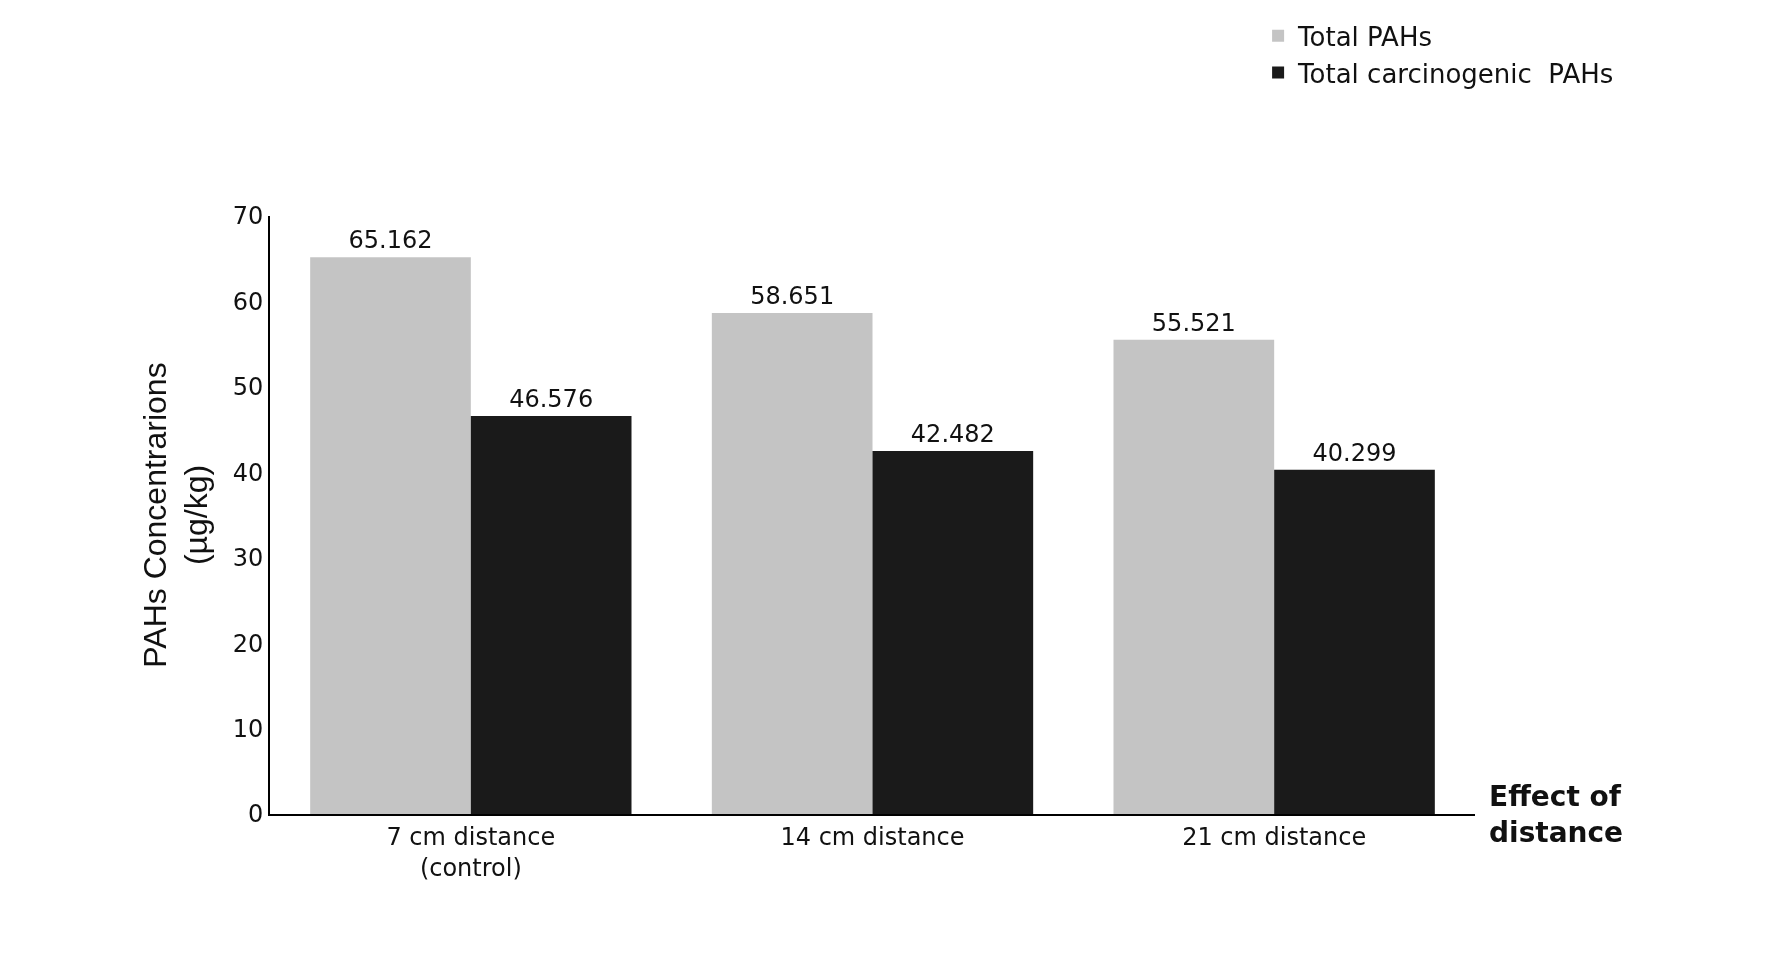 This screenshot has width=1775, height=964. What do you see at coordinates (175, 515) in the screenshot?
I see `y-axis-title: PAHs Concentrarions (µg/kg)` at bounding box center [175, 515].